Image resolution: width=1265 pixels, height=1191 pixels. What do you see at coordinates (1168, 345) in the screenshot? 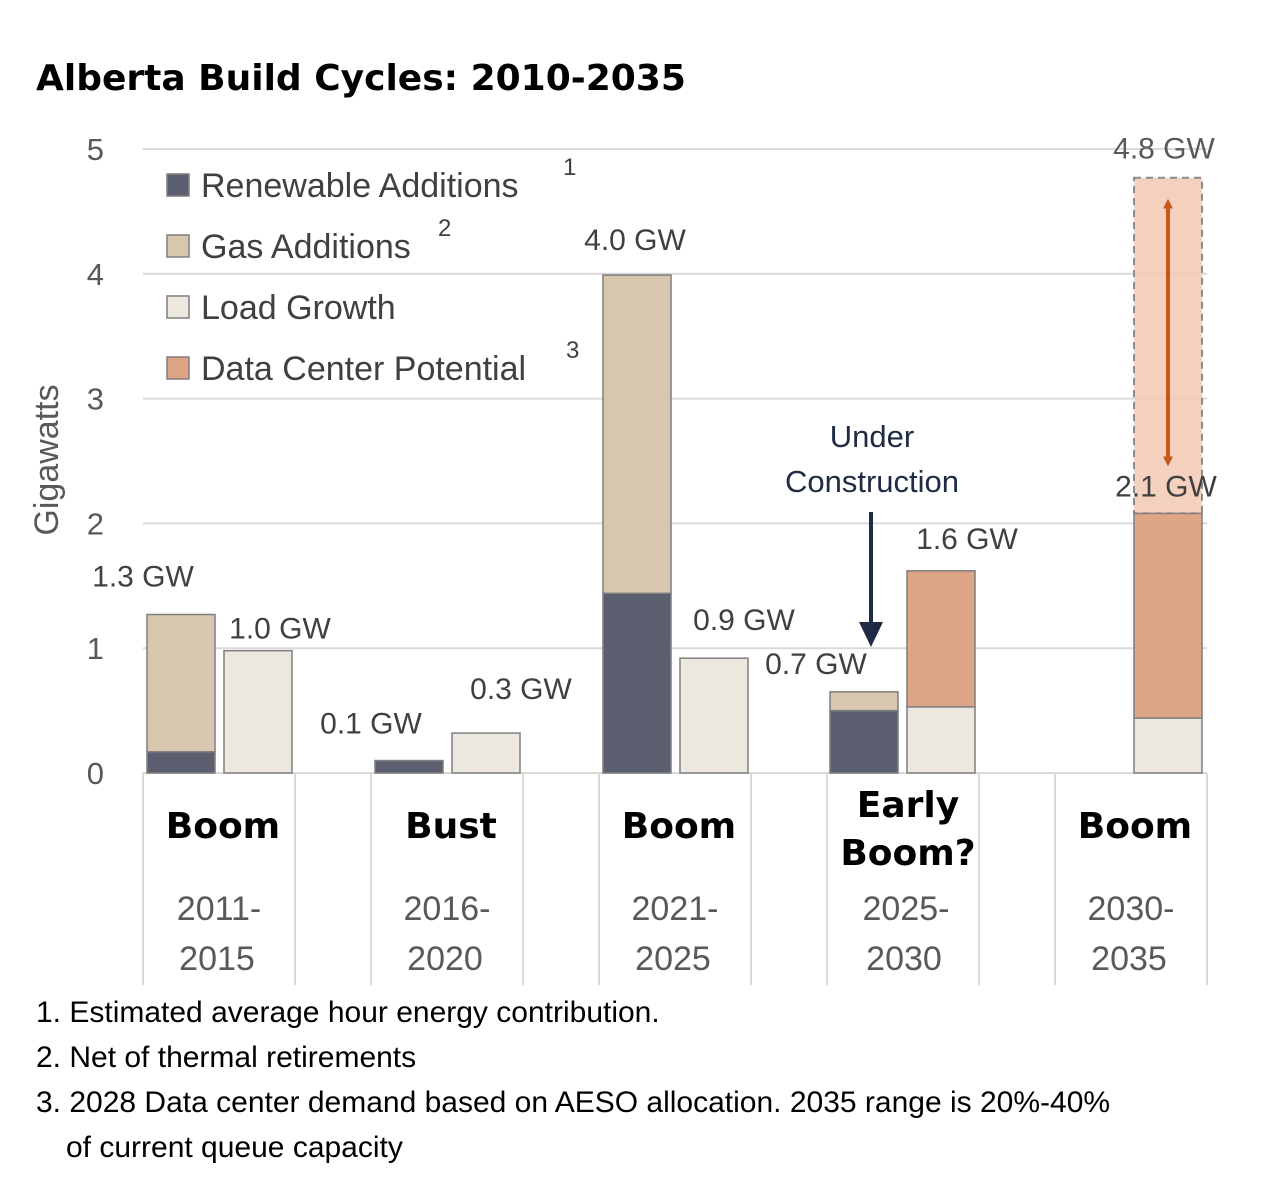
I see `range-layer` at bounding box center [1168, 345].